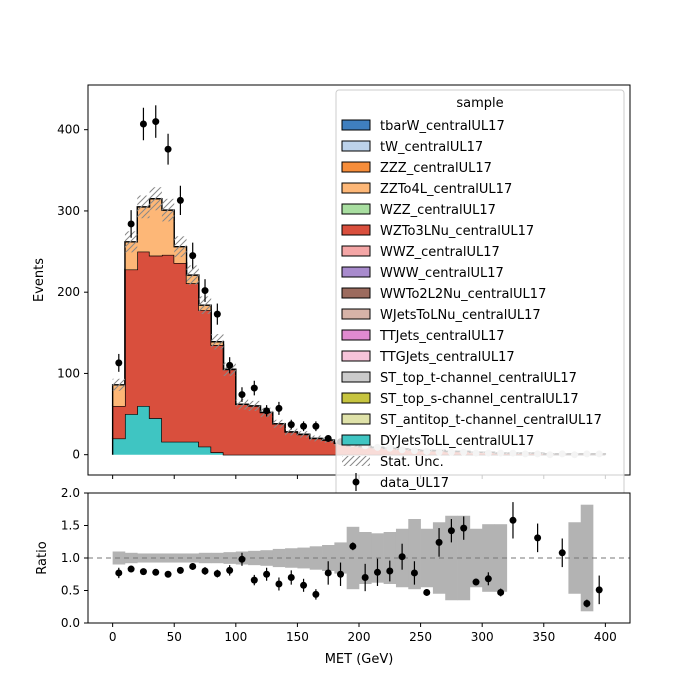 The image size is (700, 700). I want to click on legend-data-marker, so click(356, 482).